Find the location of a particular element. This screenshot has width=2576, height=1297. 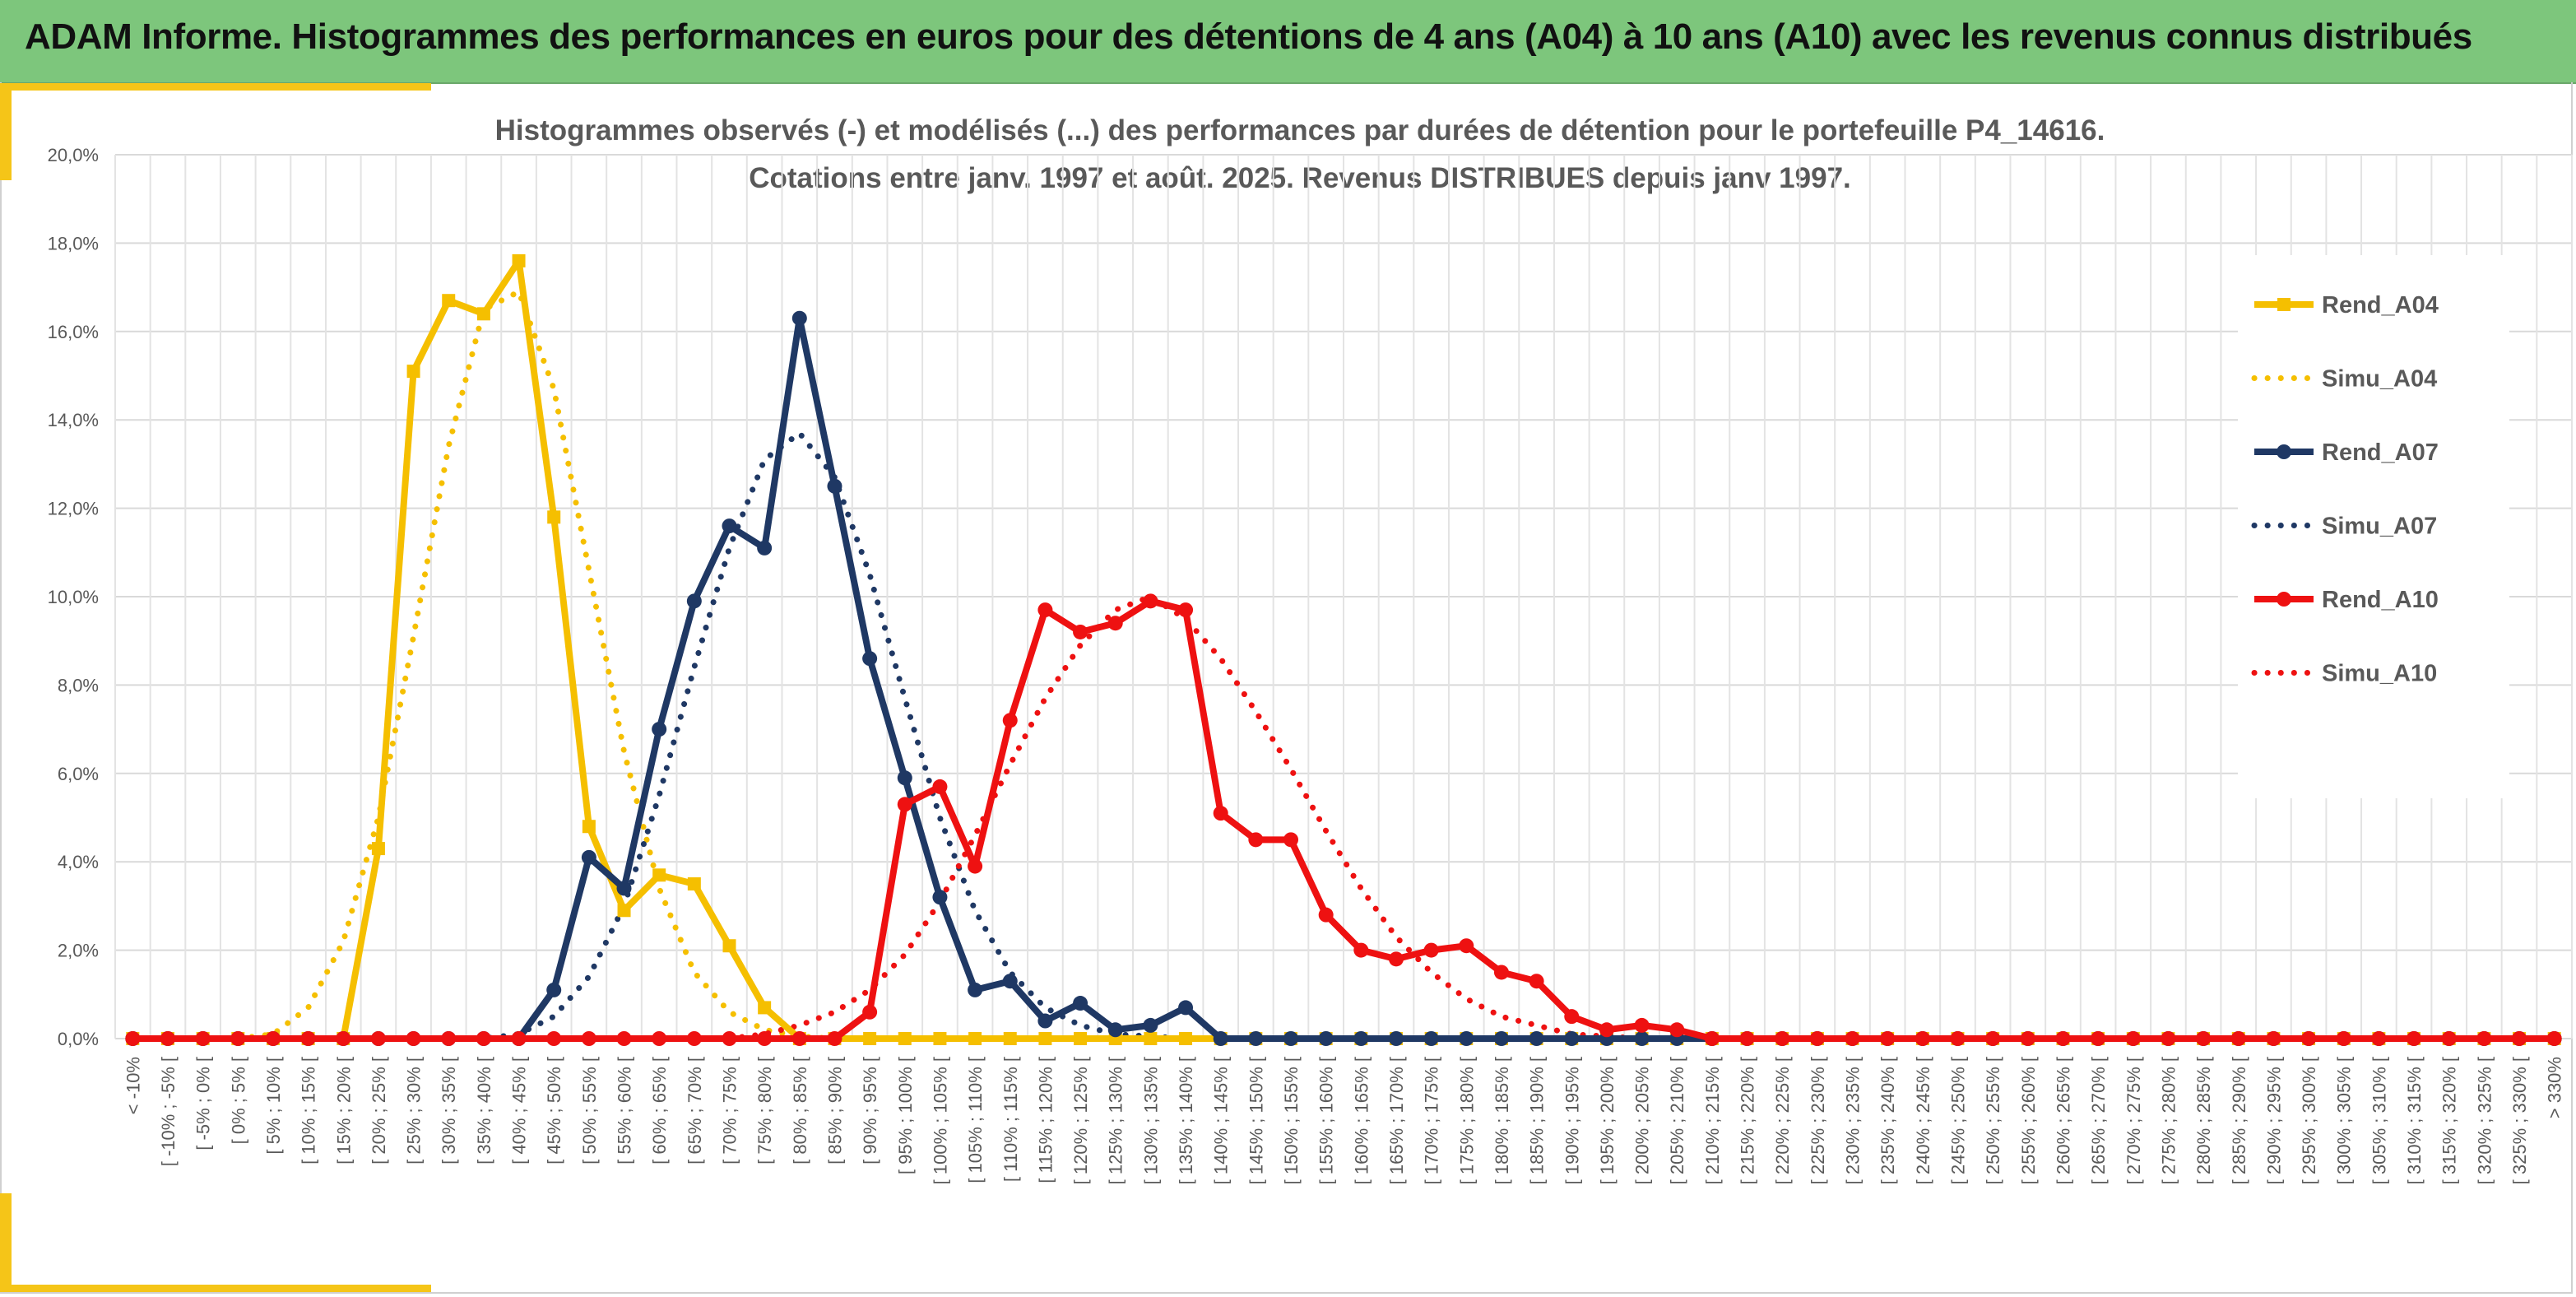

x-tick-label: [ 245% ; 250% [ is located at coordinates (1959, 1120).